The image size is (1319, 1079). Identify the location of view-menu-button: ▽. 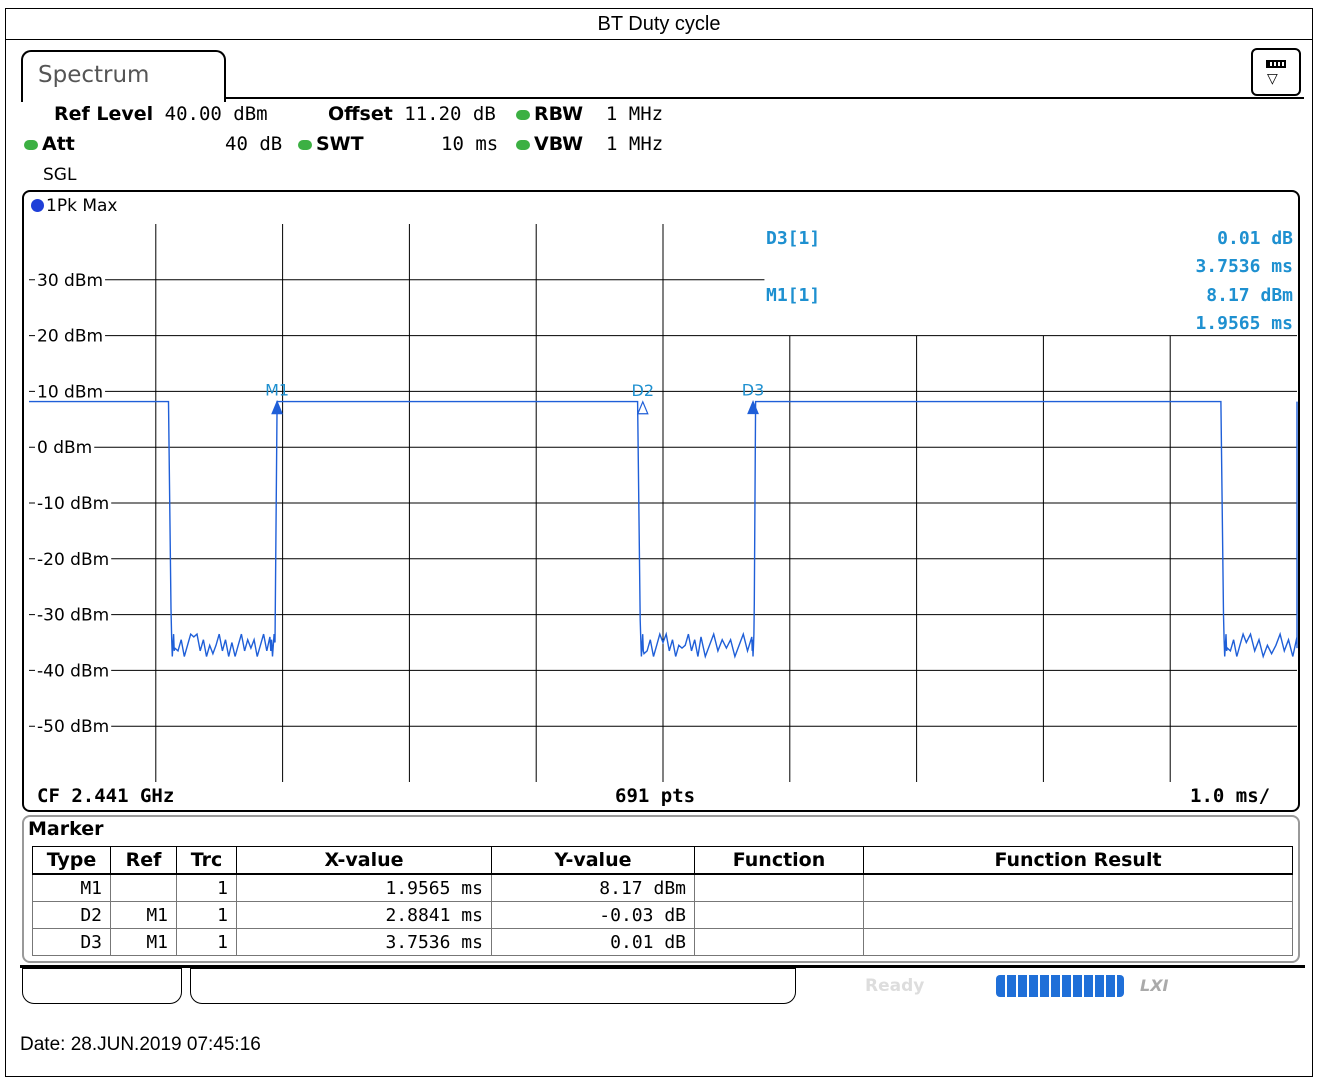
(1276, 72).